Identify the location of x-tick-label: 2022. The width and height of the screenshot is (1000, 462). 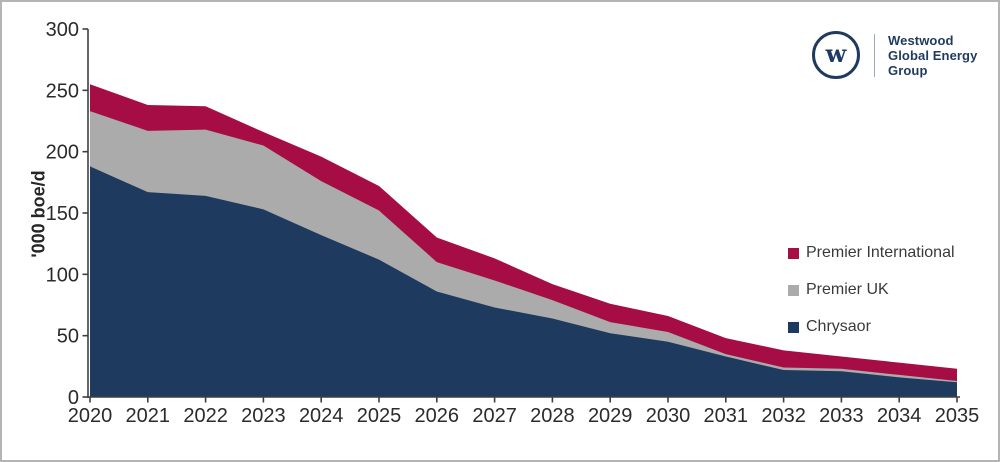
(205, 416).